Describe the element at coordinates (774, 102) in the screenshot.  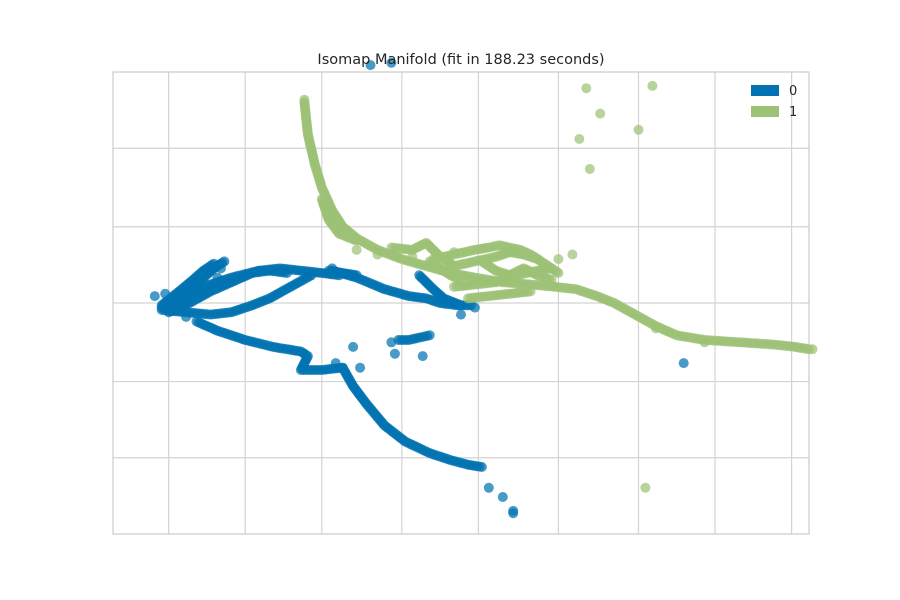
I see `legend: 0 1` at that location.